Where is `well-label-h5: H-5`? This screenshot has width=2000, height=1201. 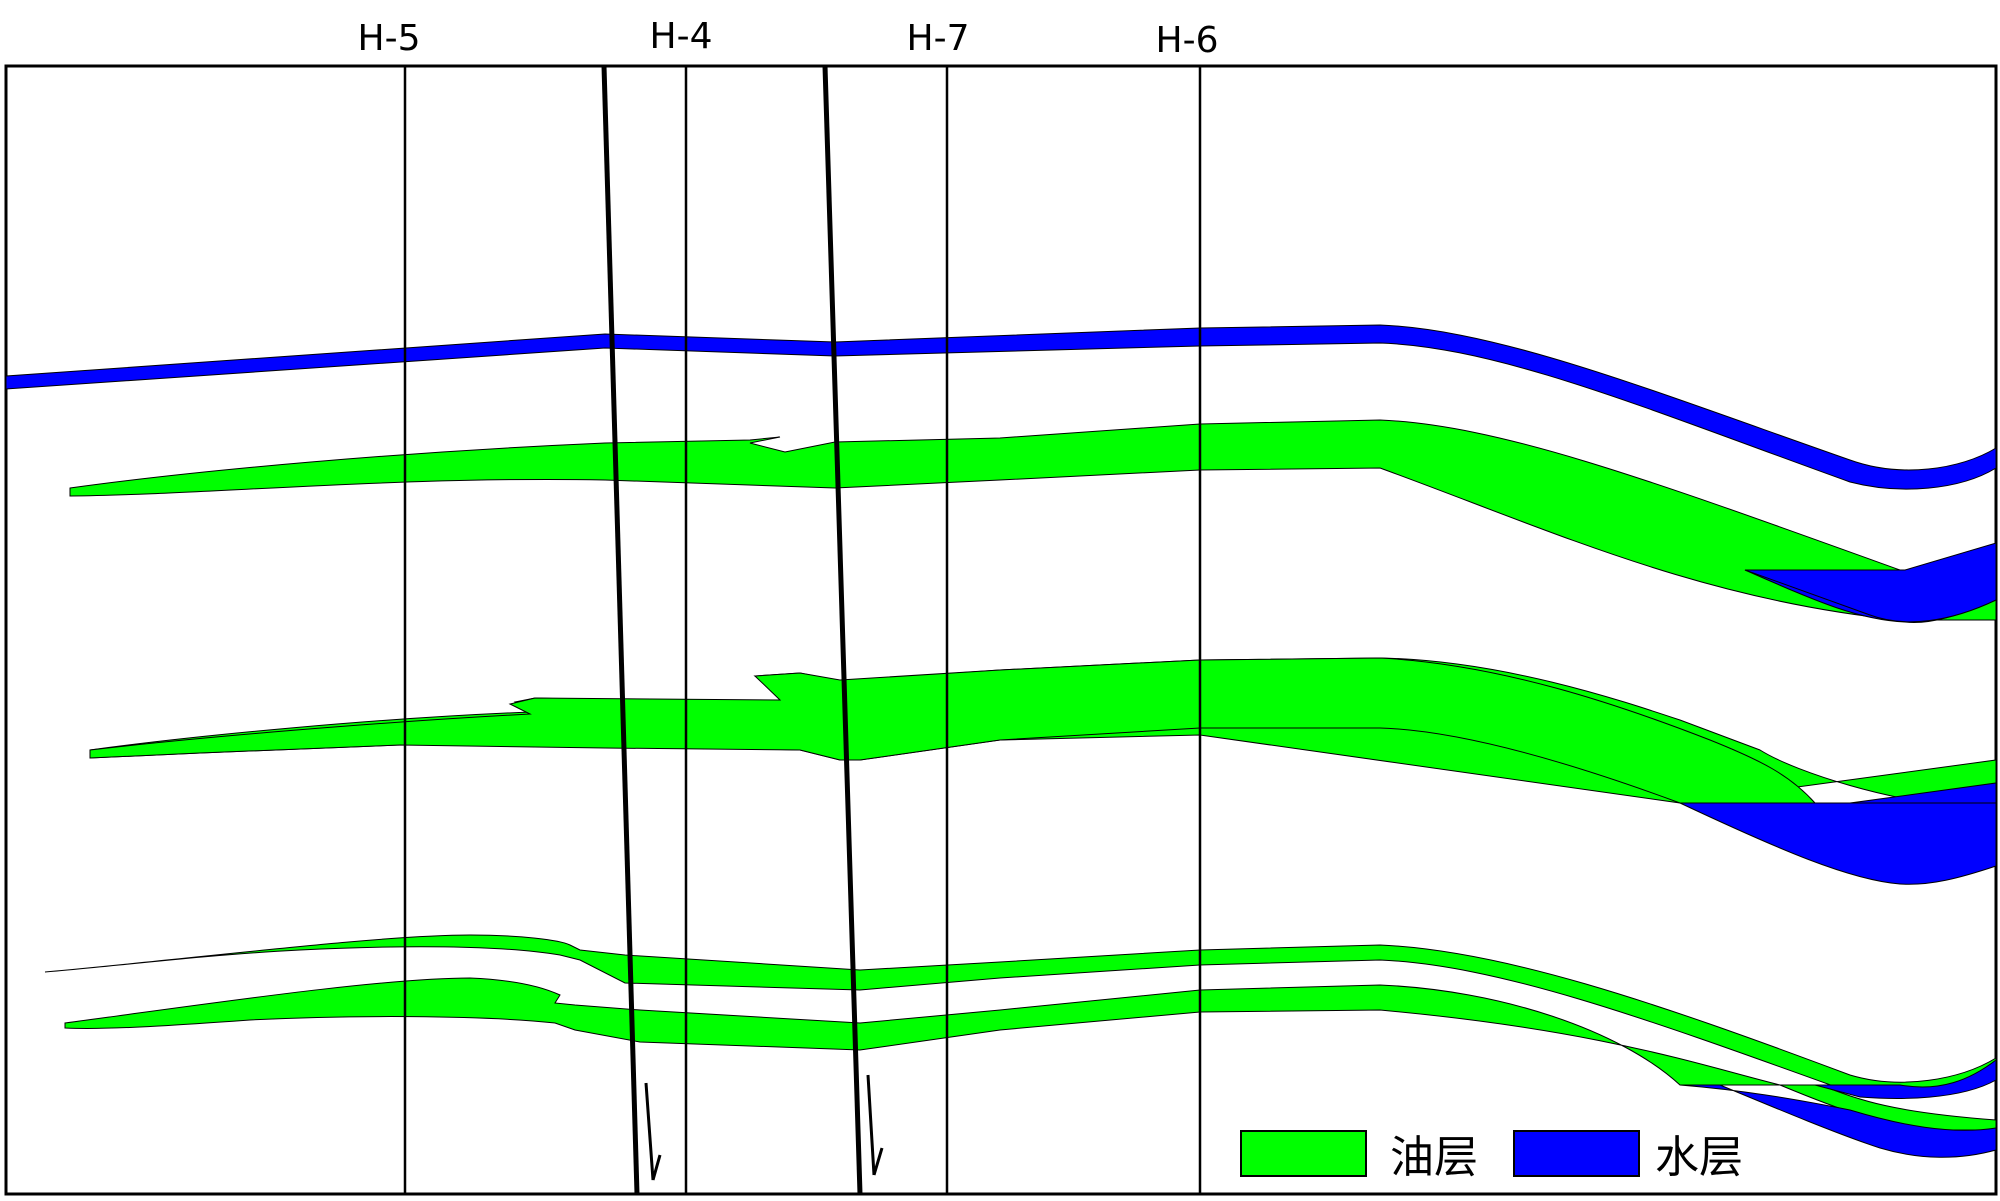
well-label-h5: H-5 is located at coordinates (389, 38).